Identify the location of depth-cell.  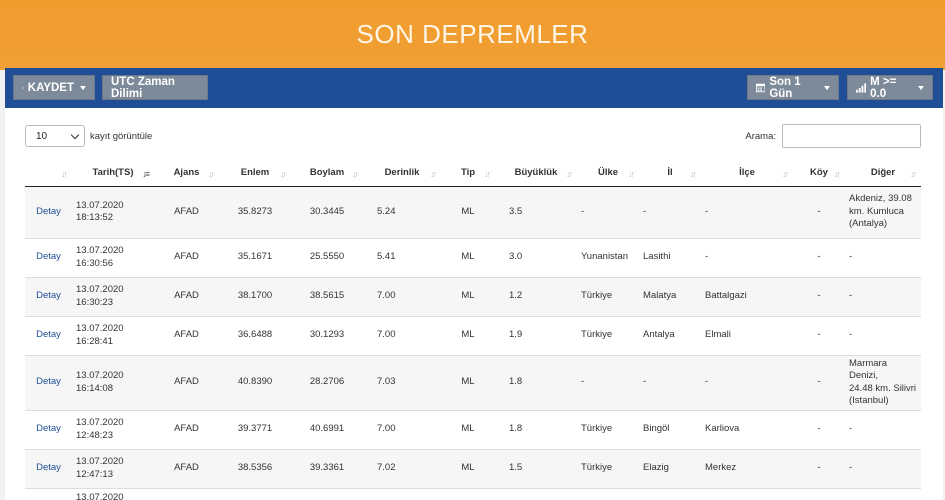
(402, 494).